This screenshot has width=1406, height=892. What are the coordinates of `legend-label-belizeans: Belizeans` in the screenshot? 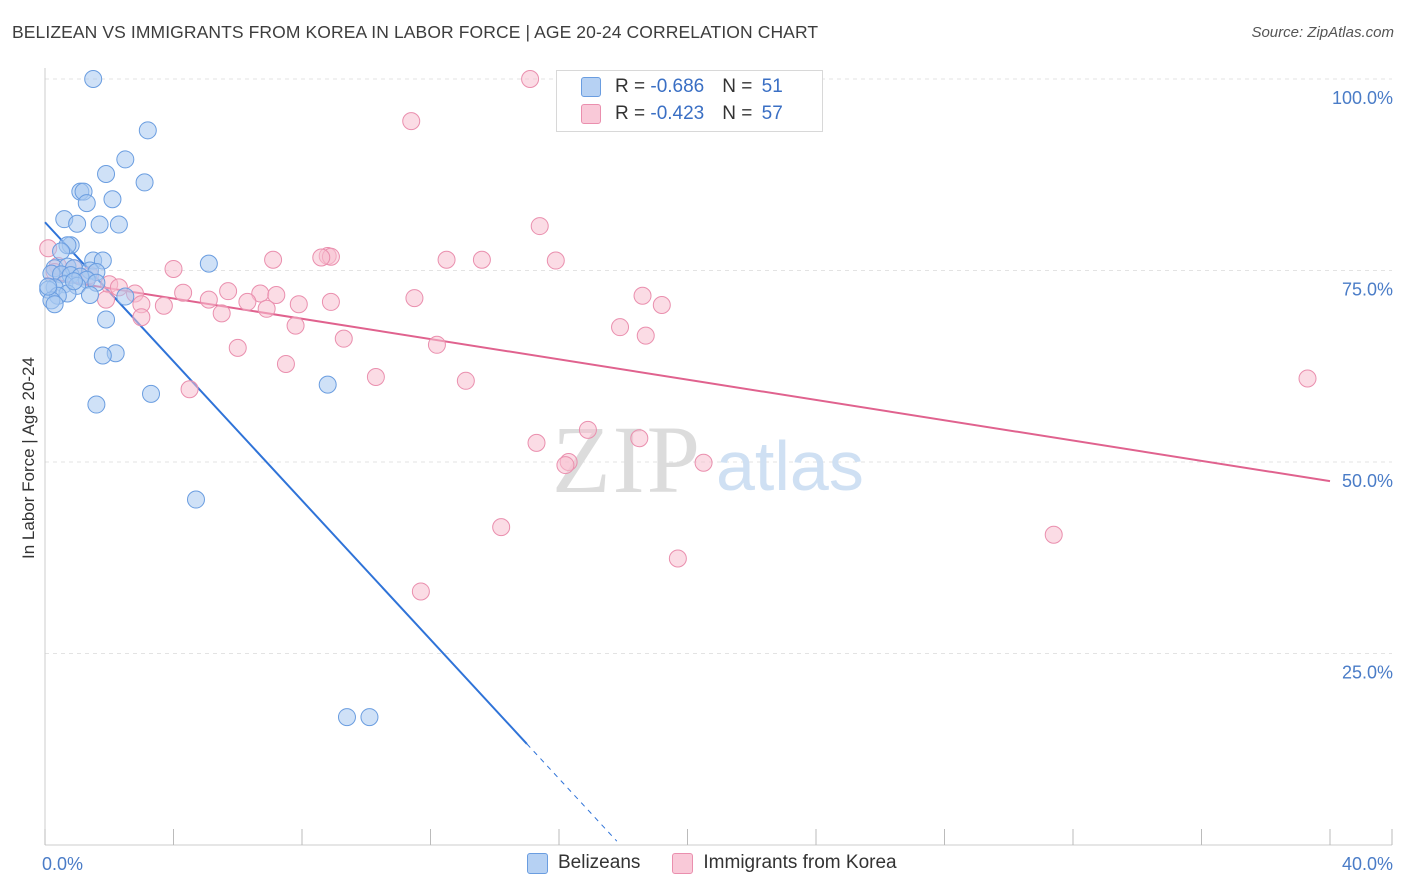 It's located at (599, 862).